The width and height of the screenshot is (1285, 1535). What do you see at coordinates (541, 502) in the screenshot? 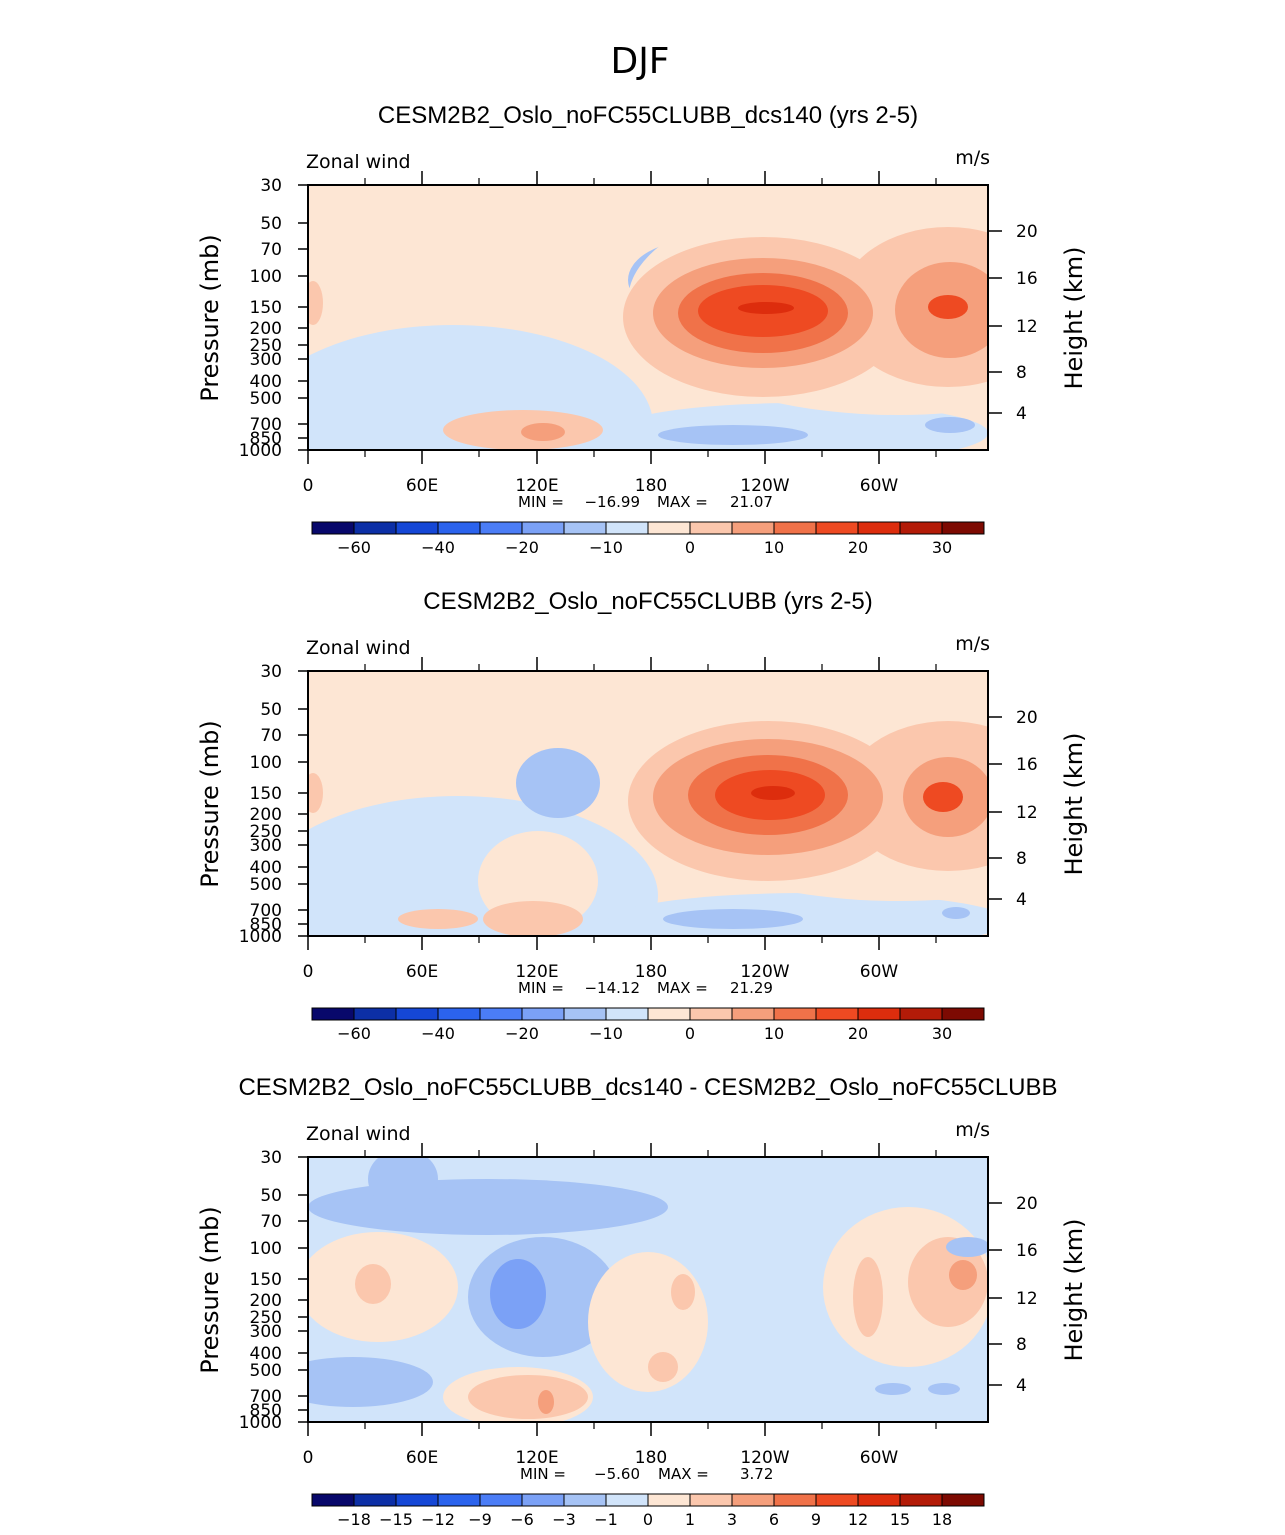
I see `min-label: MIN =` at bounding box center [541, 502].